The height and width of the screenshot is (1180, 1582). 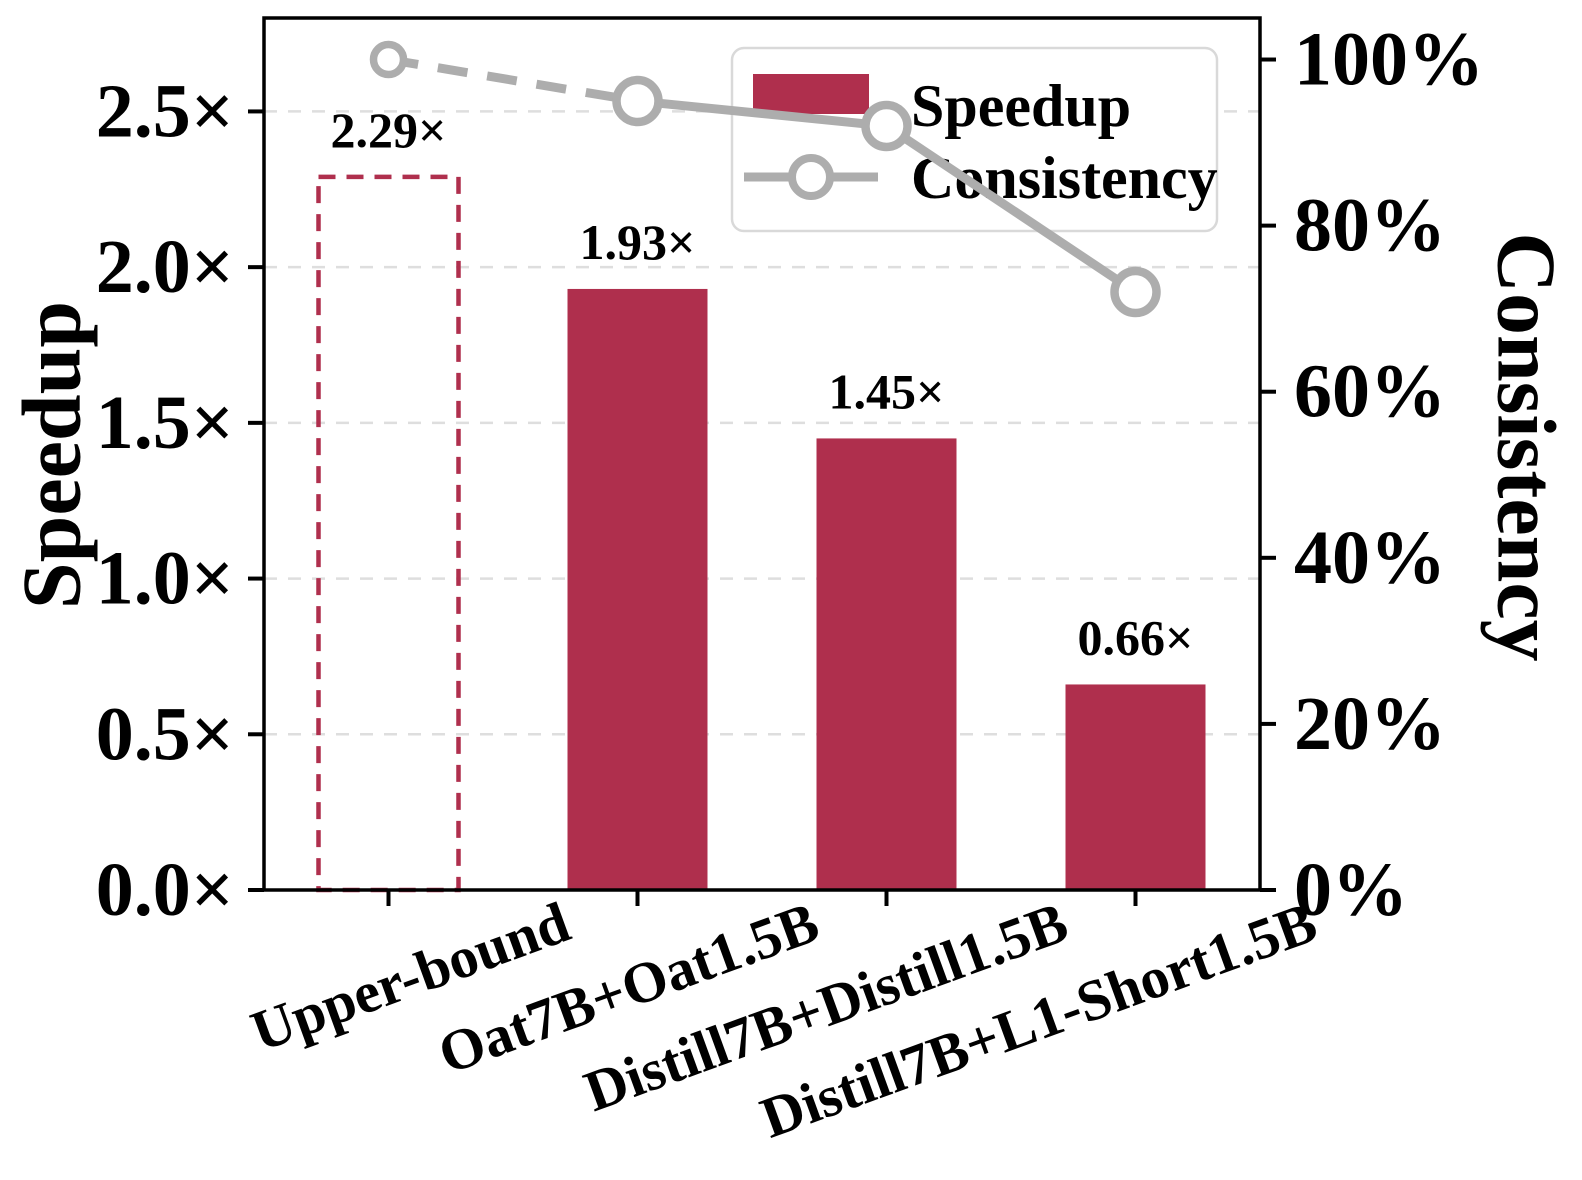 What do you see at coordinates (1370, 226) in the screenshot?
I see `right-tick-label: 80%` at bounding box center [1370, 226].